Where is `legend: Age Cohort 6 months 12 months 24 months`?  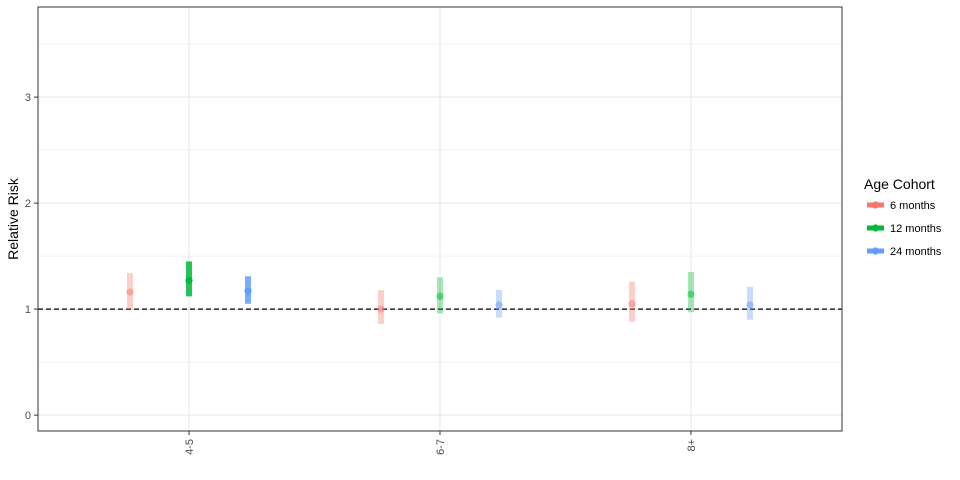 legend: Age Cohort 6 months 12 months 24 months is located at coordinates (903, 217).